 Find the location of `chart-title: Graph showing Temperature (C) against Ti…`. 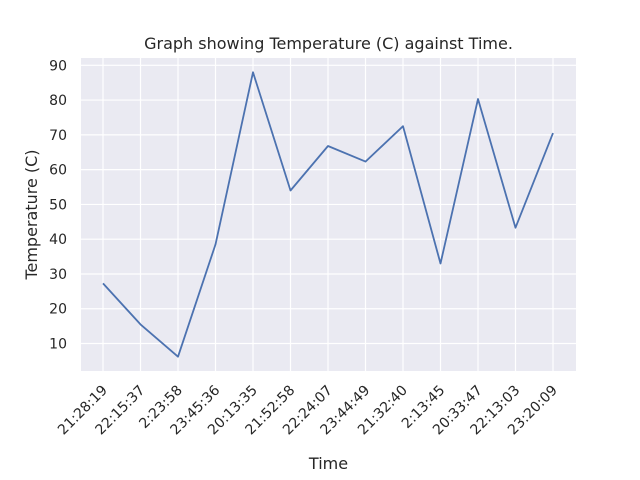

chart-title: Graph showing Temperature (C) against Ti… is located at coordinates (328, 43).